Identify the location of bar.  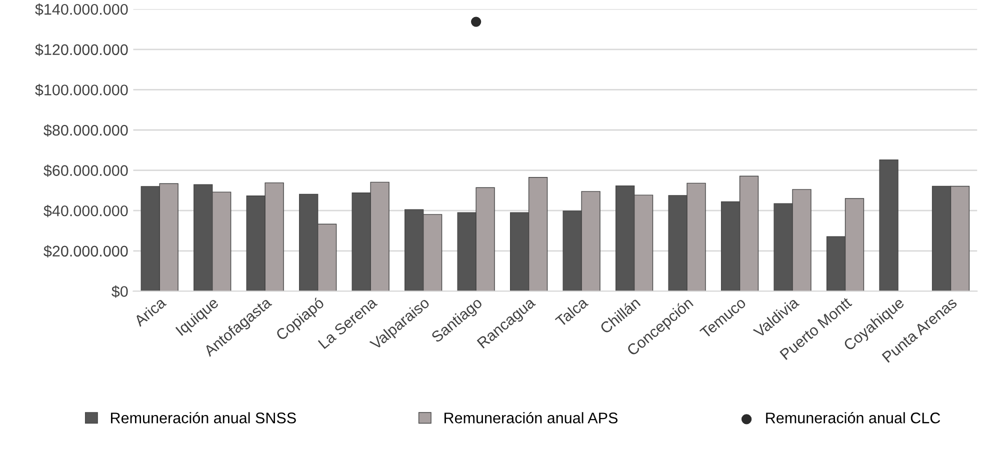
(888, 225).